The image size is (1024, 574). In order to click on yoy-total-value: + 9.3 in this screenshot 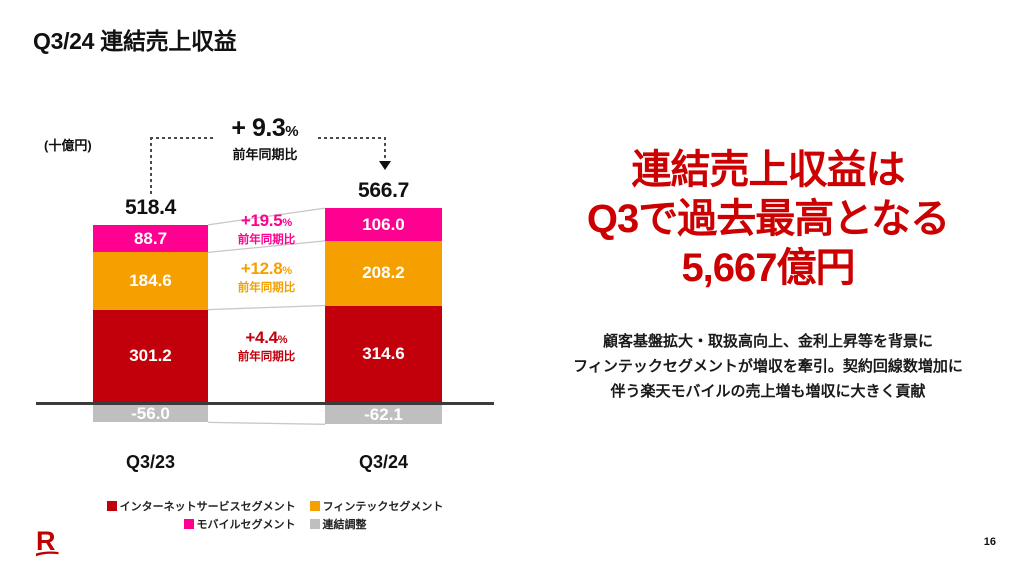, I will do `click(258, 128)`.